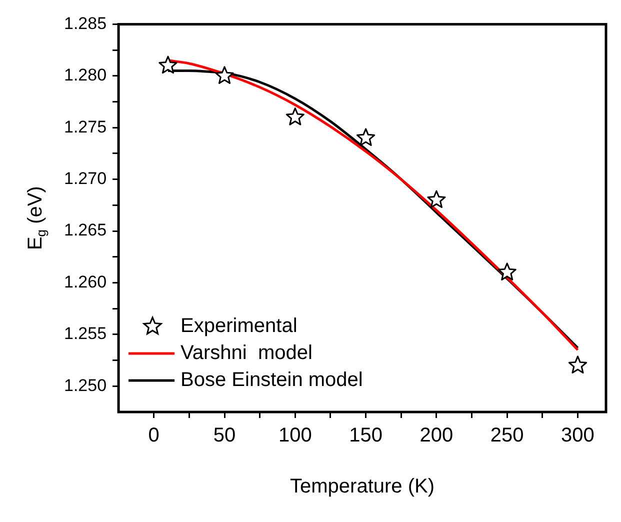 Image resolution: width=621 pixels, height=522 pixels. What do you see at coordinates (239, 326) in the screenshot?
I see `legend-label: Experimental` at bounding box center [239, 326].